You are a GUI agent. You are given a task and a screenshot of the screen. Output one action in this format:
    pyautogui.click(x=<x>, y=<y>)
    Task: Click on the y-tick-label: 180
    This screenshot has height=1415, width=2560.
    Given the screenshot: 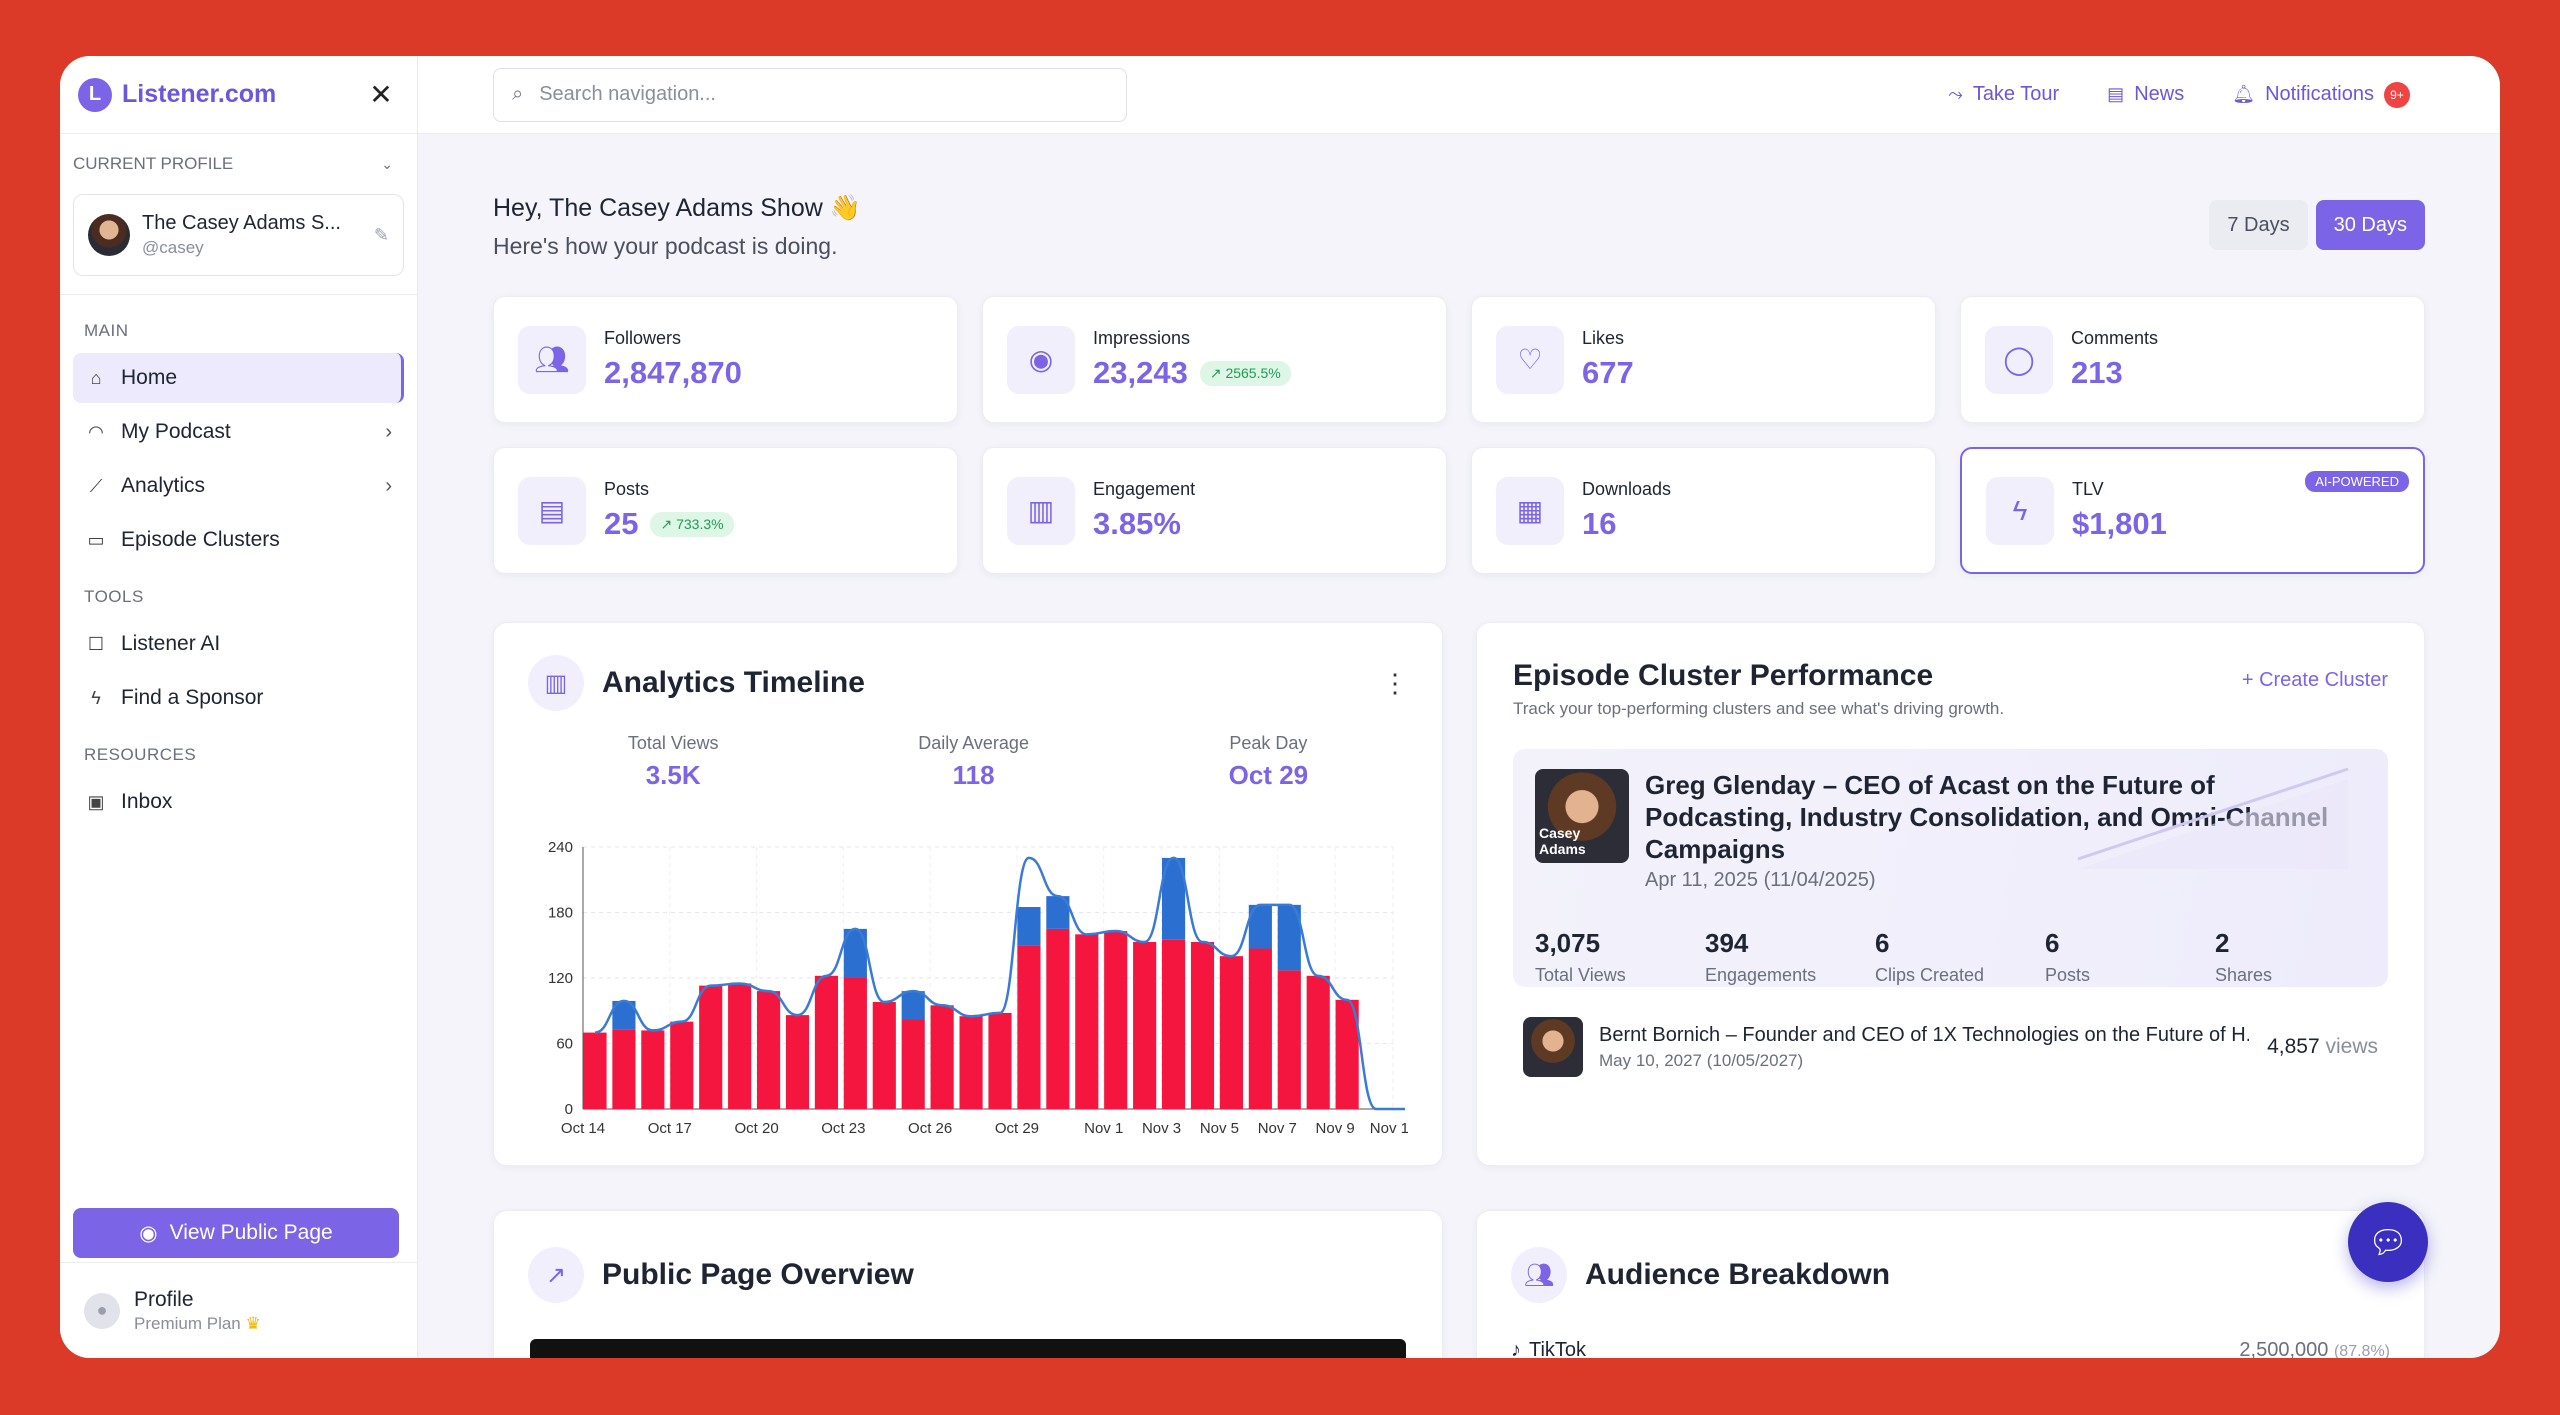 What is the action you would take?
    pyautogui.click(x=560, y=913)
    